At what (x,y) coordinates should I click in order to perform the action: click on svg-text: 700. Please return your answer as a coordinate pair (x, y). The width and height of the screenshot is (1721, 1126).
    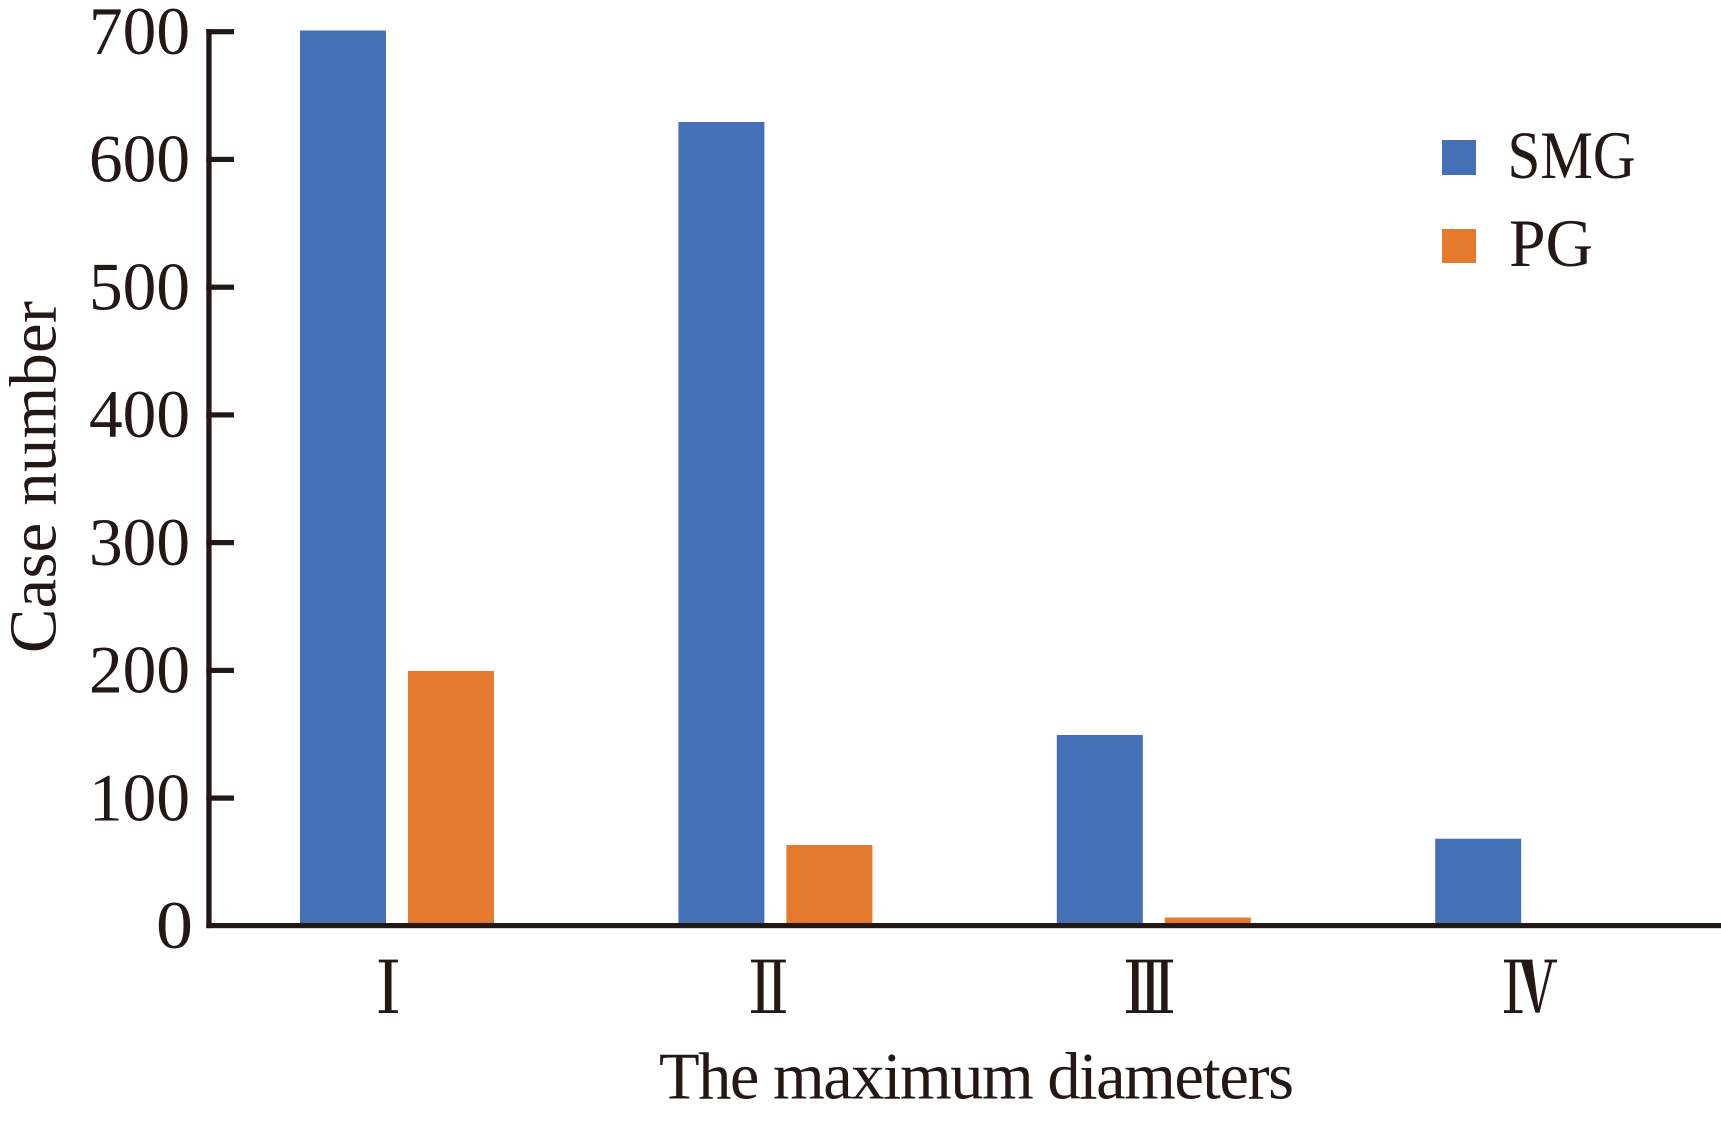
    Looking at the image, I should click on (139, 34).